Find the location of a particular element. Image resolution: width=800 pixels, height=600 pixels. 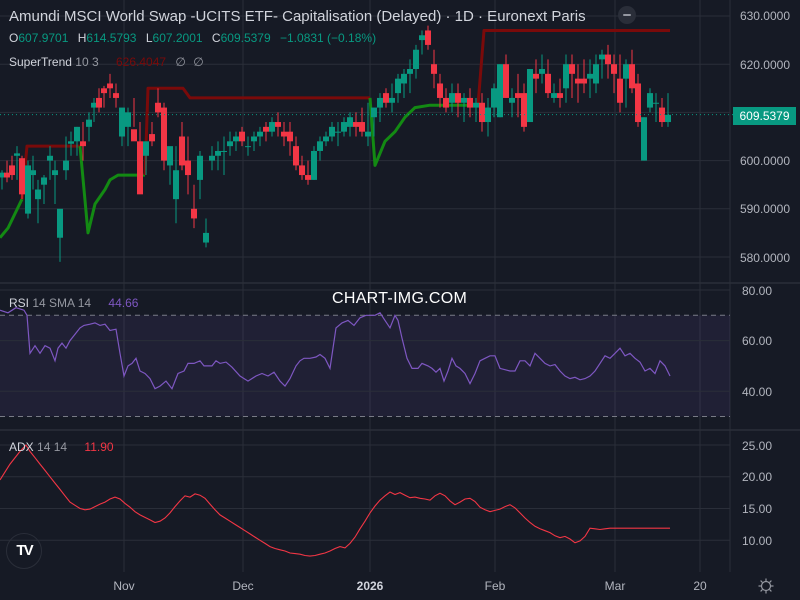

adx-axis-label: 25.00 is located at coordinates (756, 446).